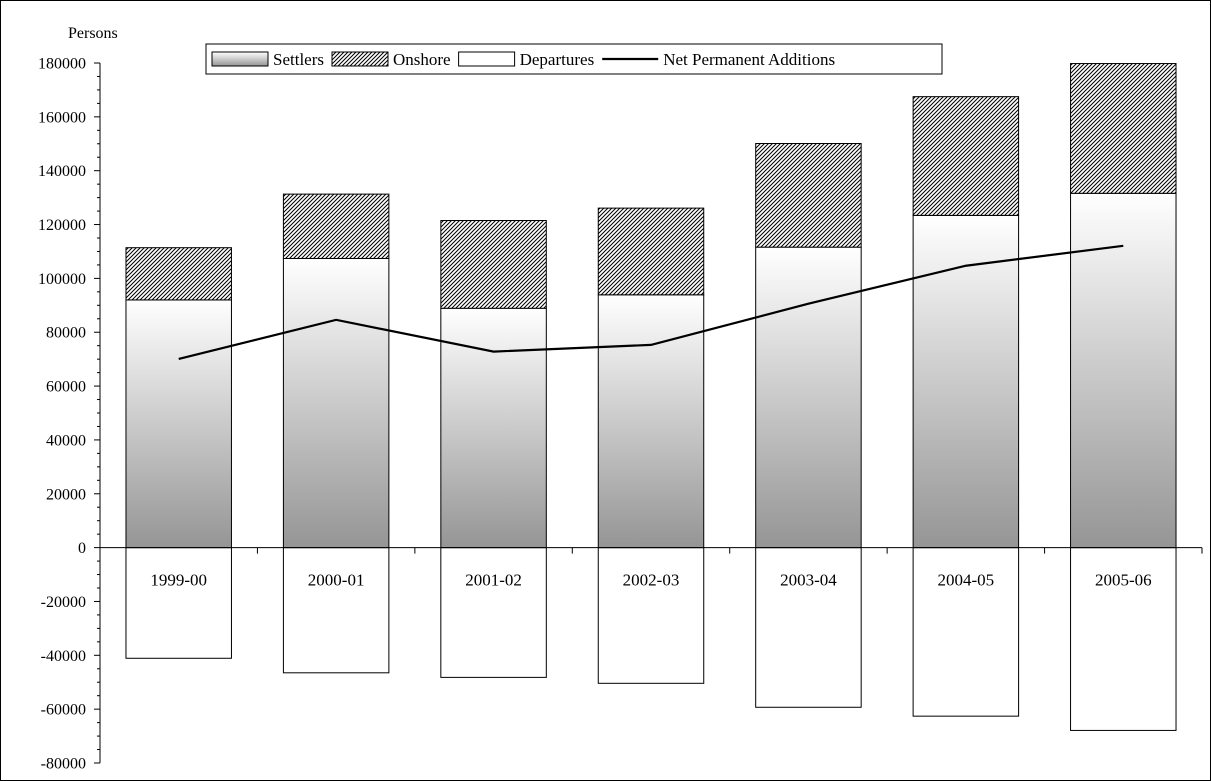 Image resolution: width=1211 pixels, height=781 pixels. Describe the element at coordinates (66, 333) in the screenshot. I see `y-tick-label: 80000` at that location.